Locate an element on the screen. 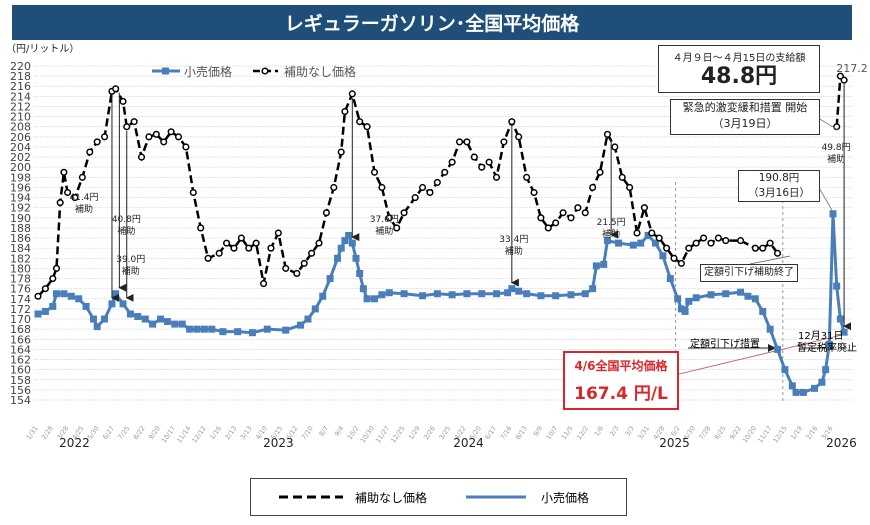 This screenshot has height=525, width=870. y-tick-label: 182 is located at coordinates (20, 258).